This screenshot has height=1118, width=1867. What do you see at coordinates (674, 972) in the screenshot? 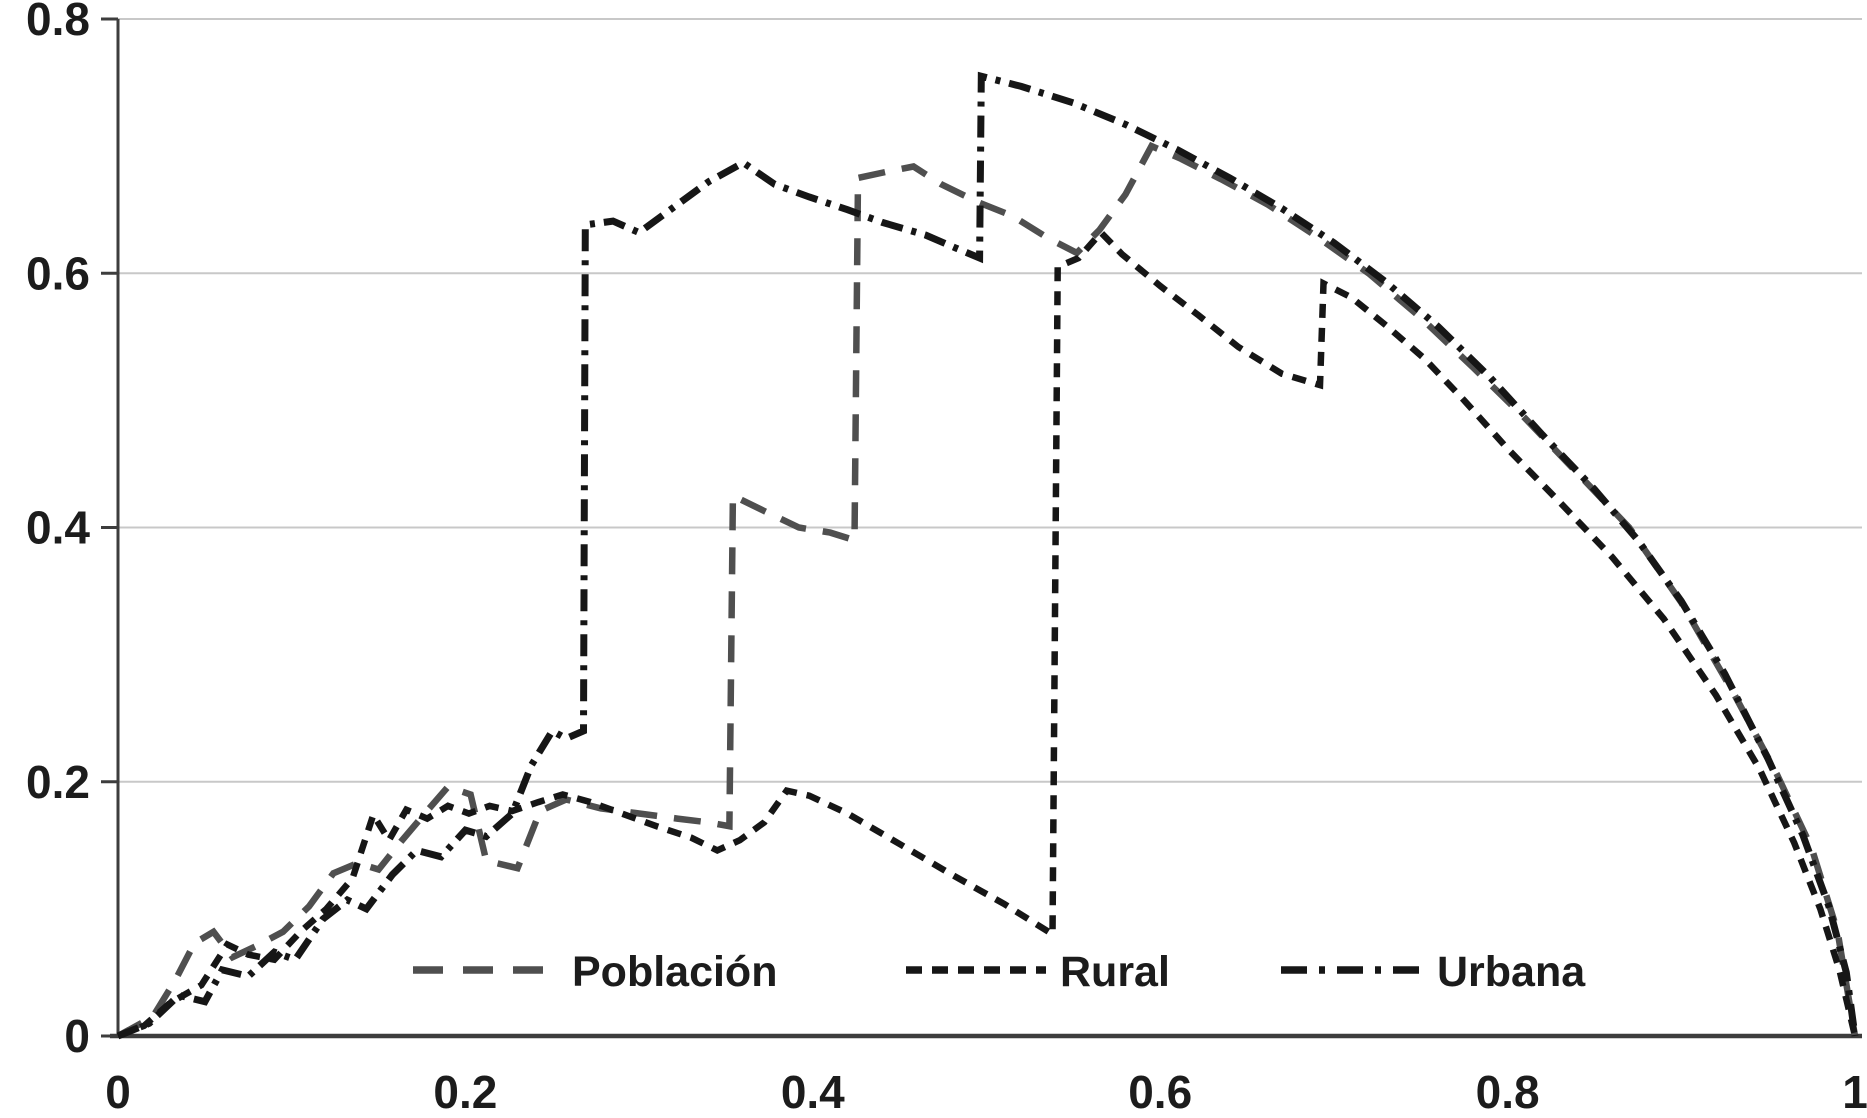
I see `legend-label-poblacion: Población` at bounding box center [674, 972].